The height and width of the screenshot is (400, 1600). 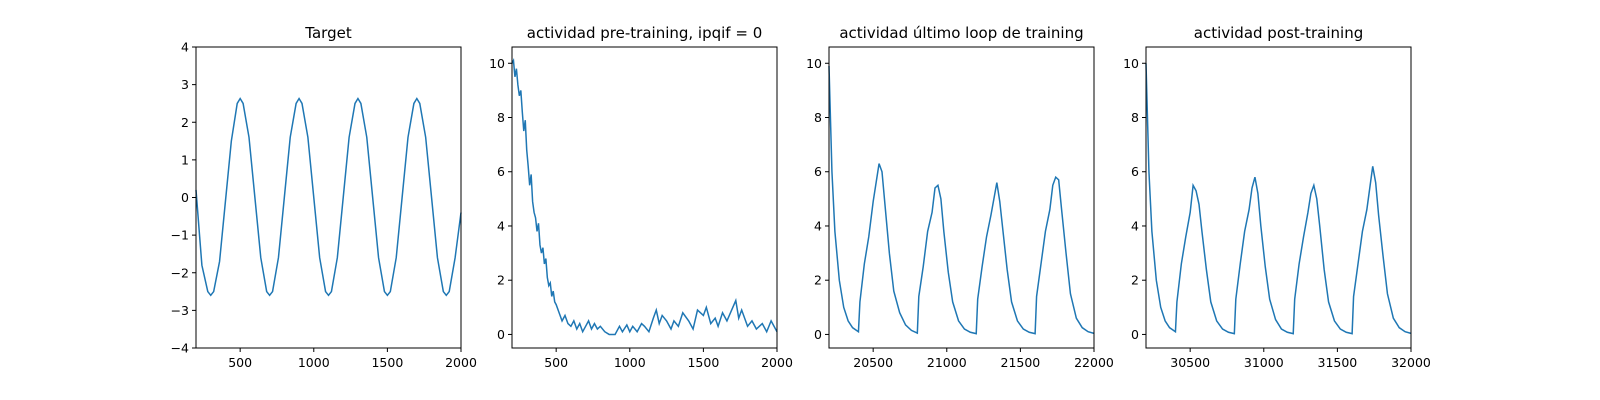 What do you see at coordinates (873, 362) in the screenshot?
I see `x-tick-label: 20500` at bounding box center [873, 362].